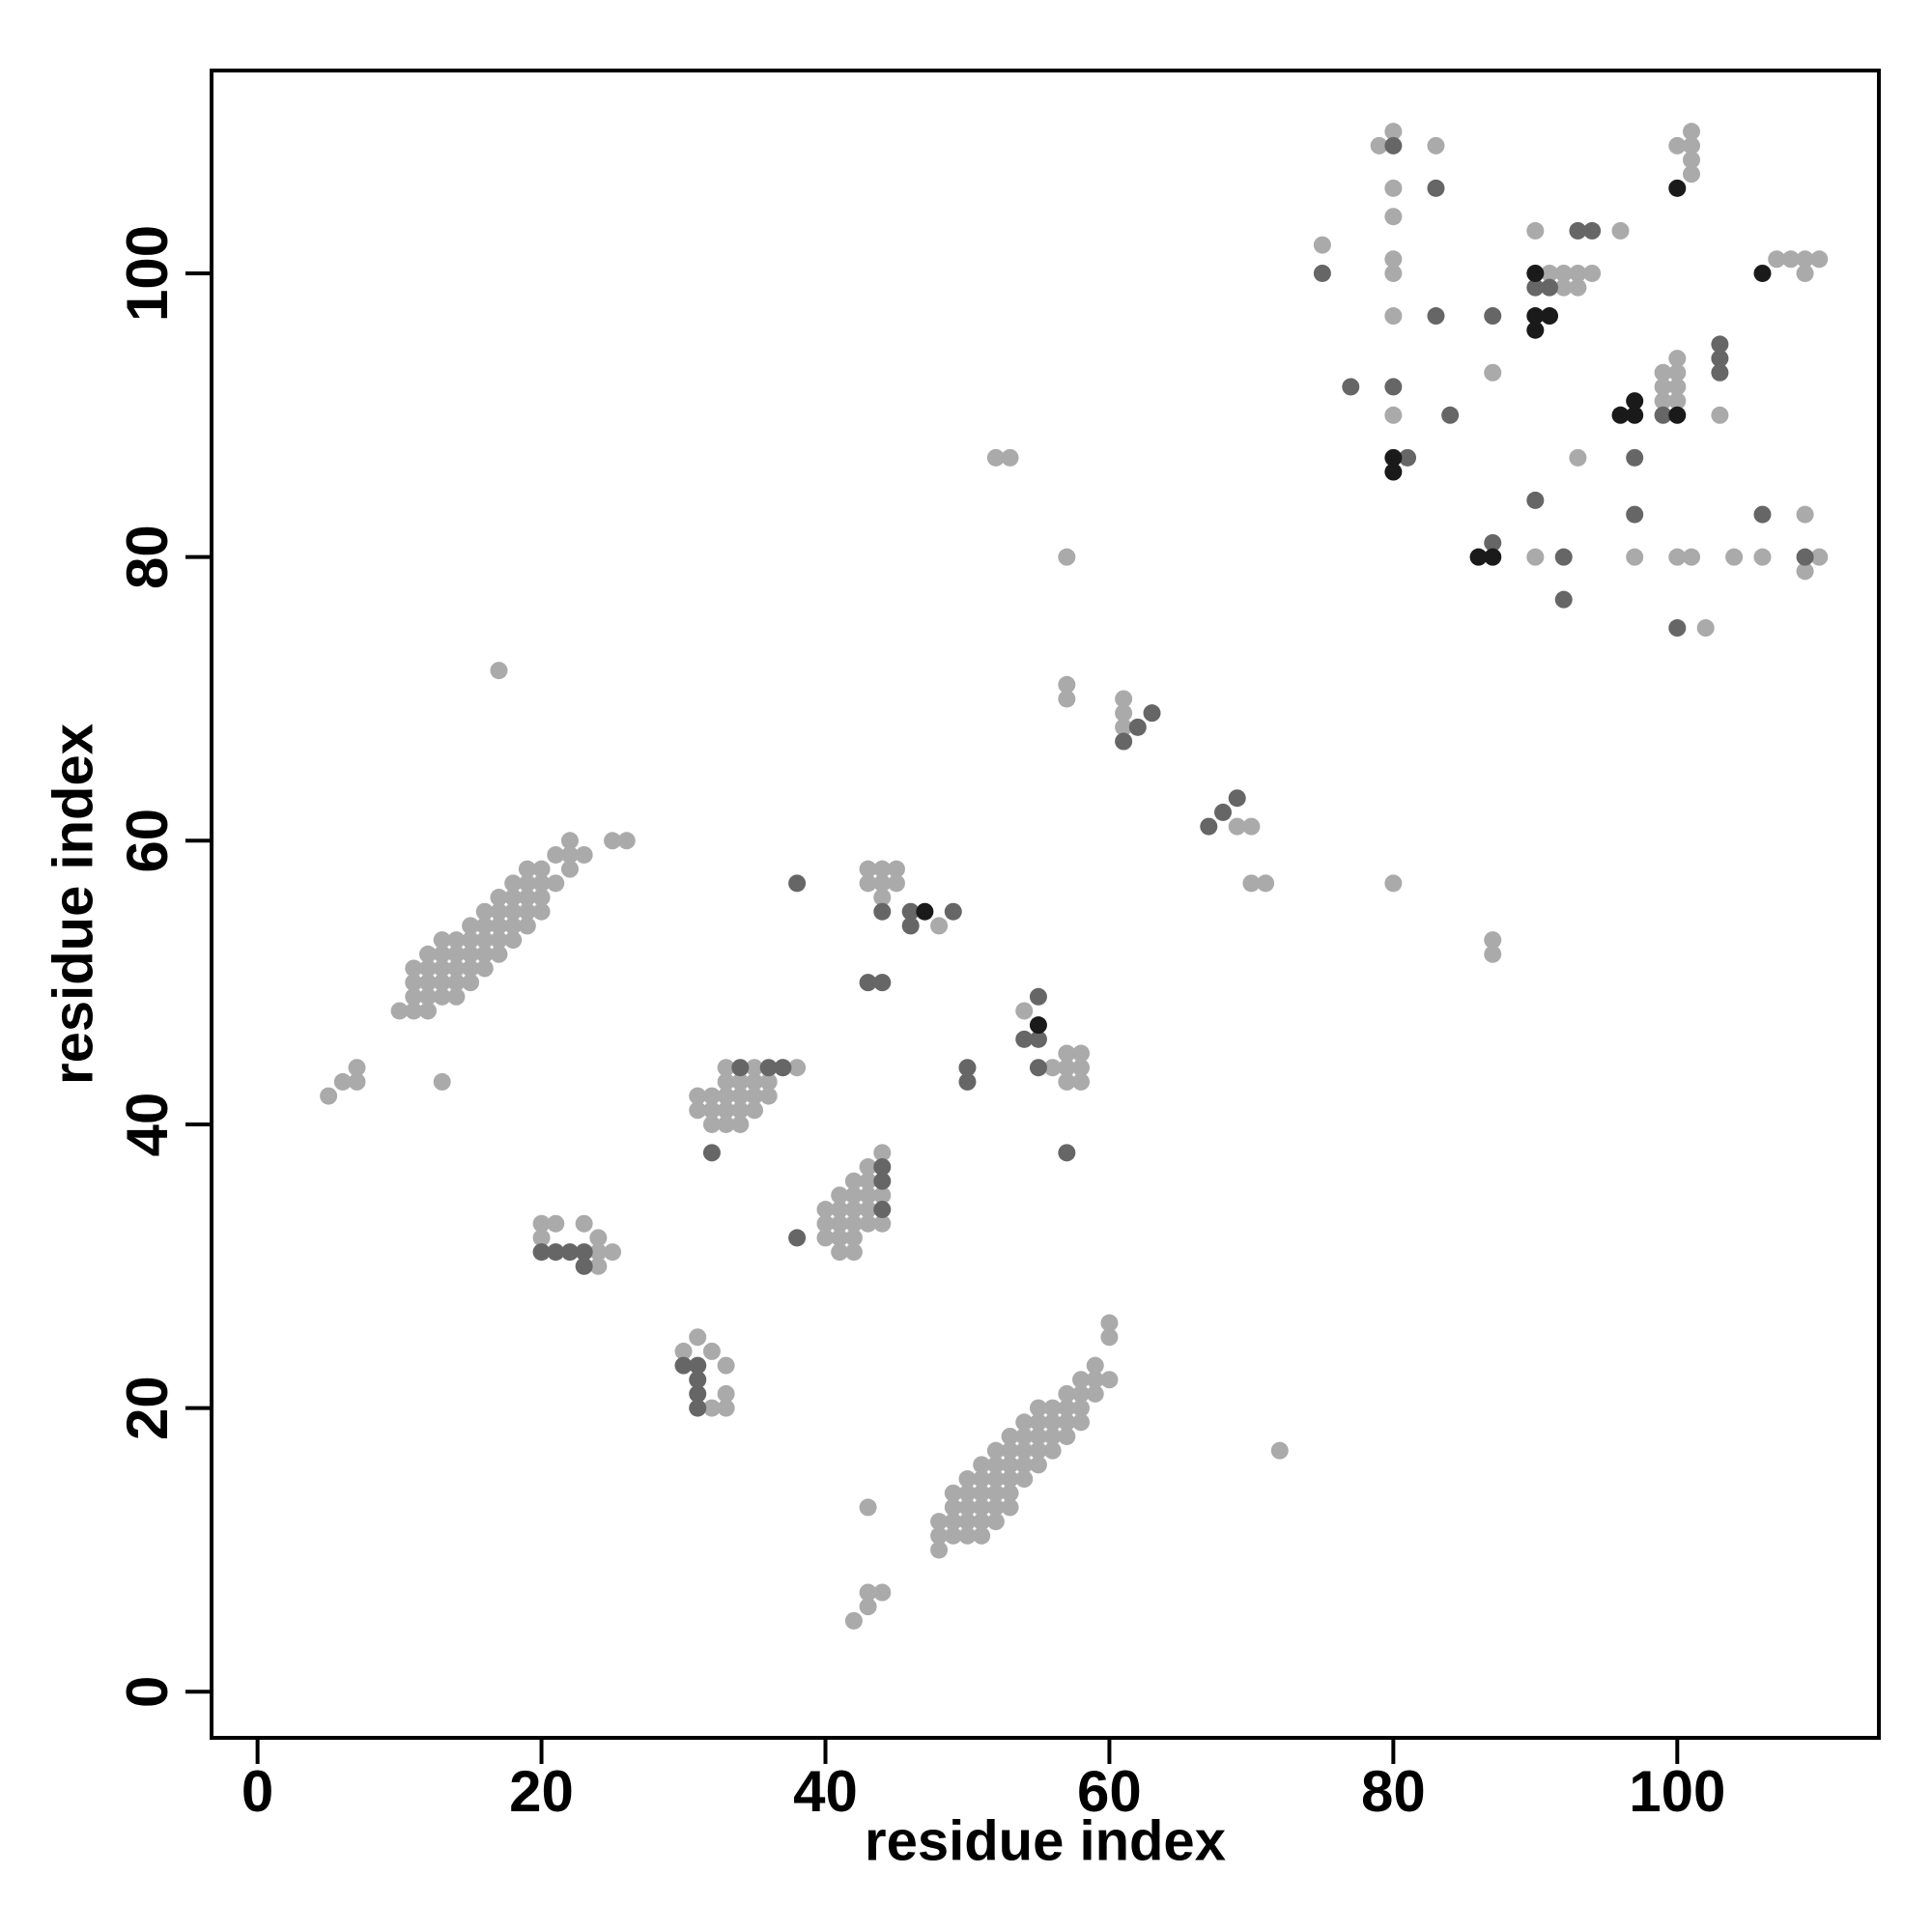  What do you see at coordinates (1045, 1840) in the screenshot?
I see `x-axis-label: residue index` at bounding box center [1045, 1840].